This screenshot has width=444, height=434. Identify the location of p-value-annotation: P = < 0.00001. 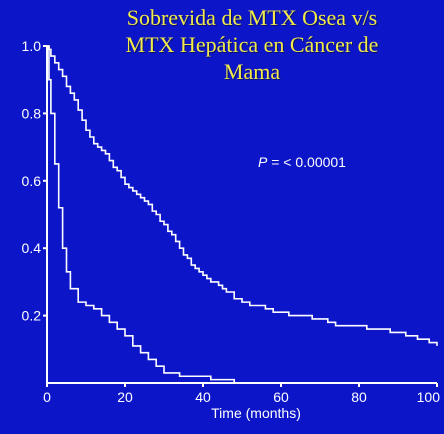
(302, 162).